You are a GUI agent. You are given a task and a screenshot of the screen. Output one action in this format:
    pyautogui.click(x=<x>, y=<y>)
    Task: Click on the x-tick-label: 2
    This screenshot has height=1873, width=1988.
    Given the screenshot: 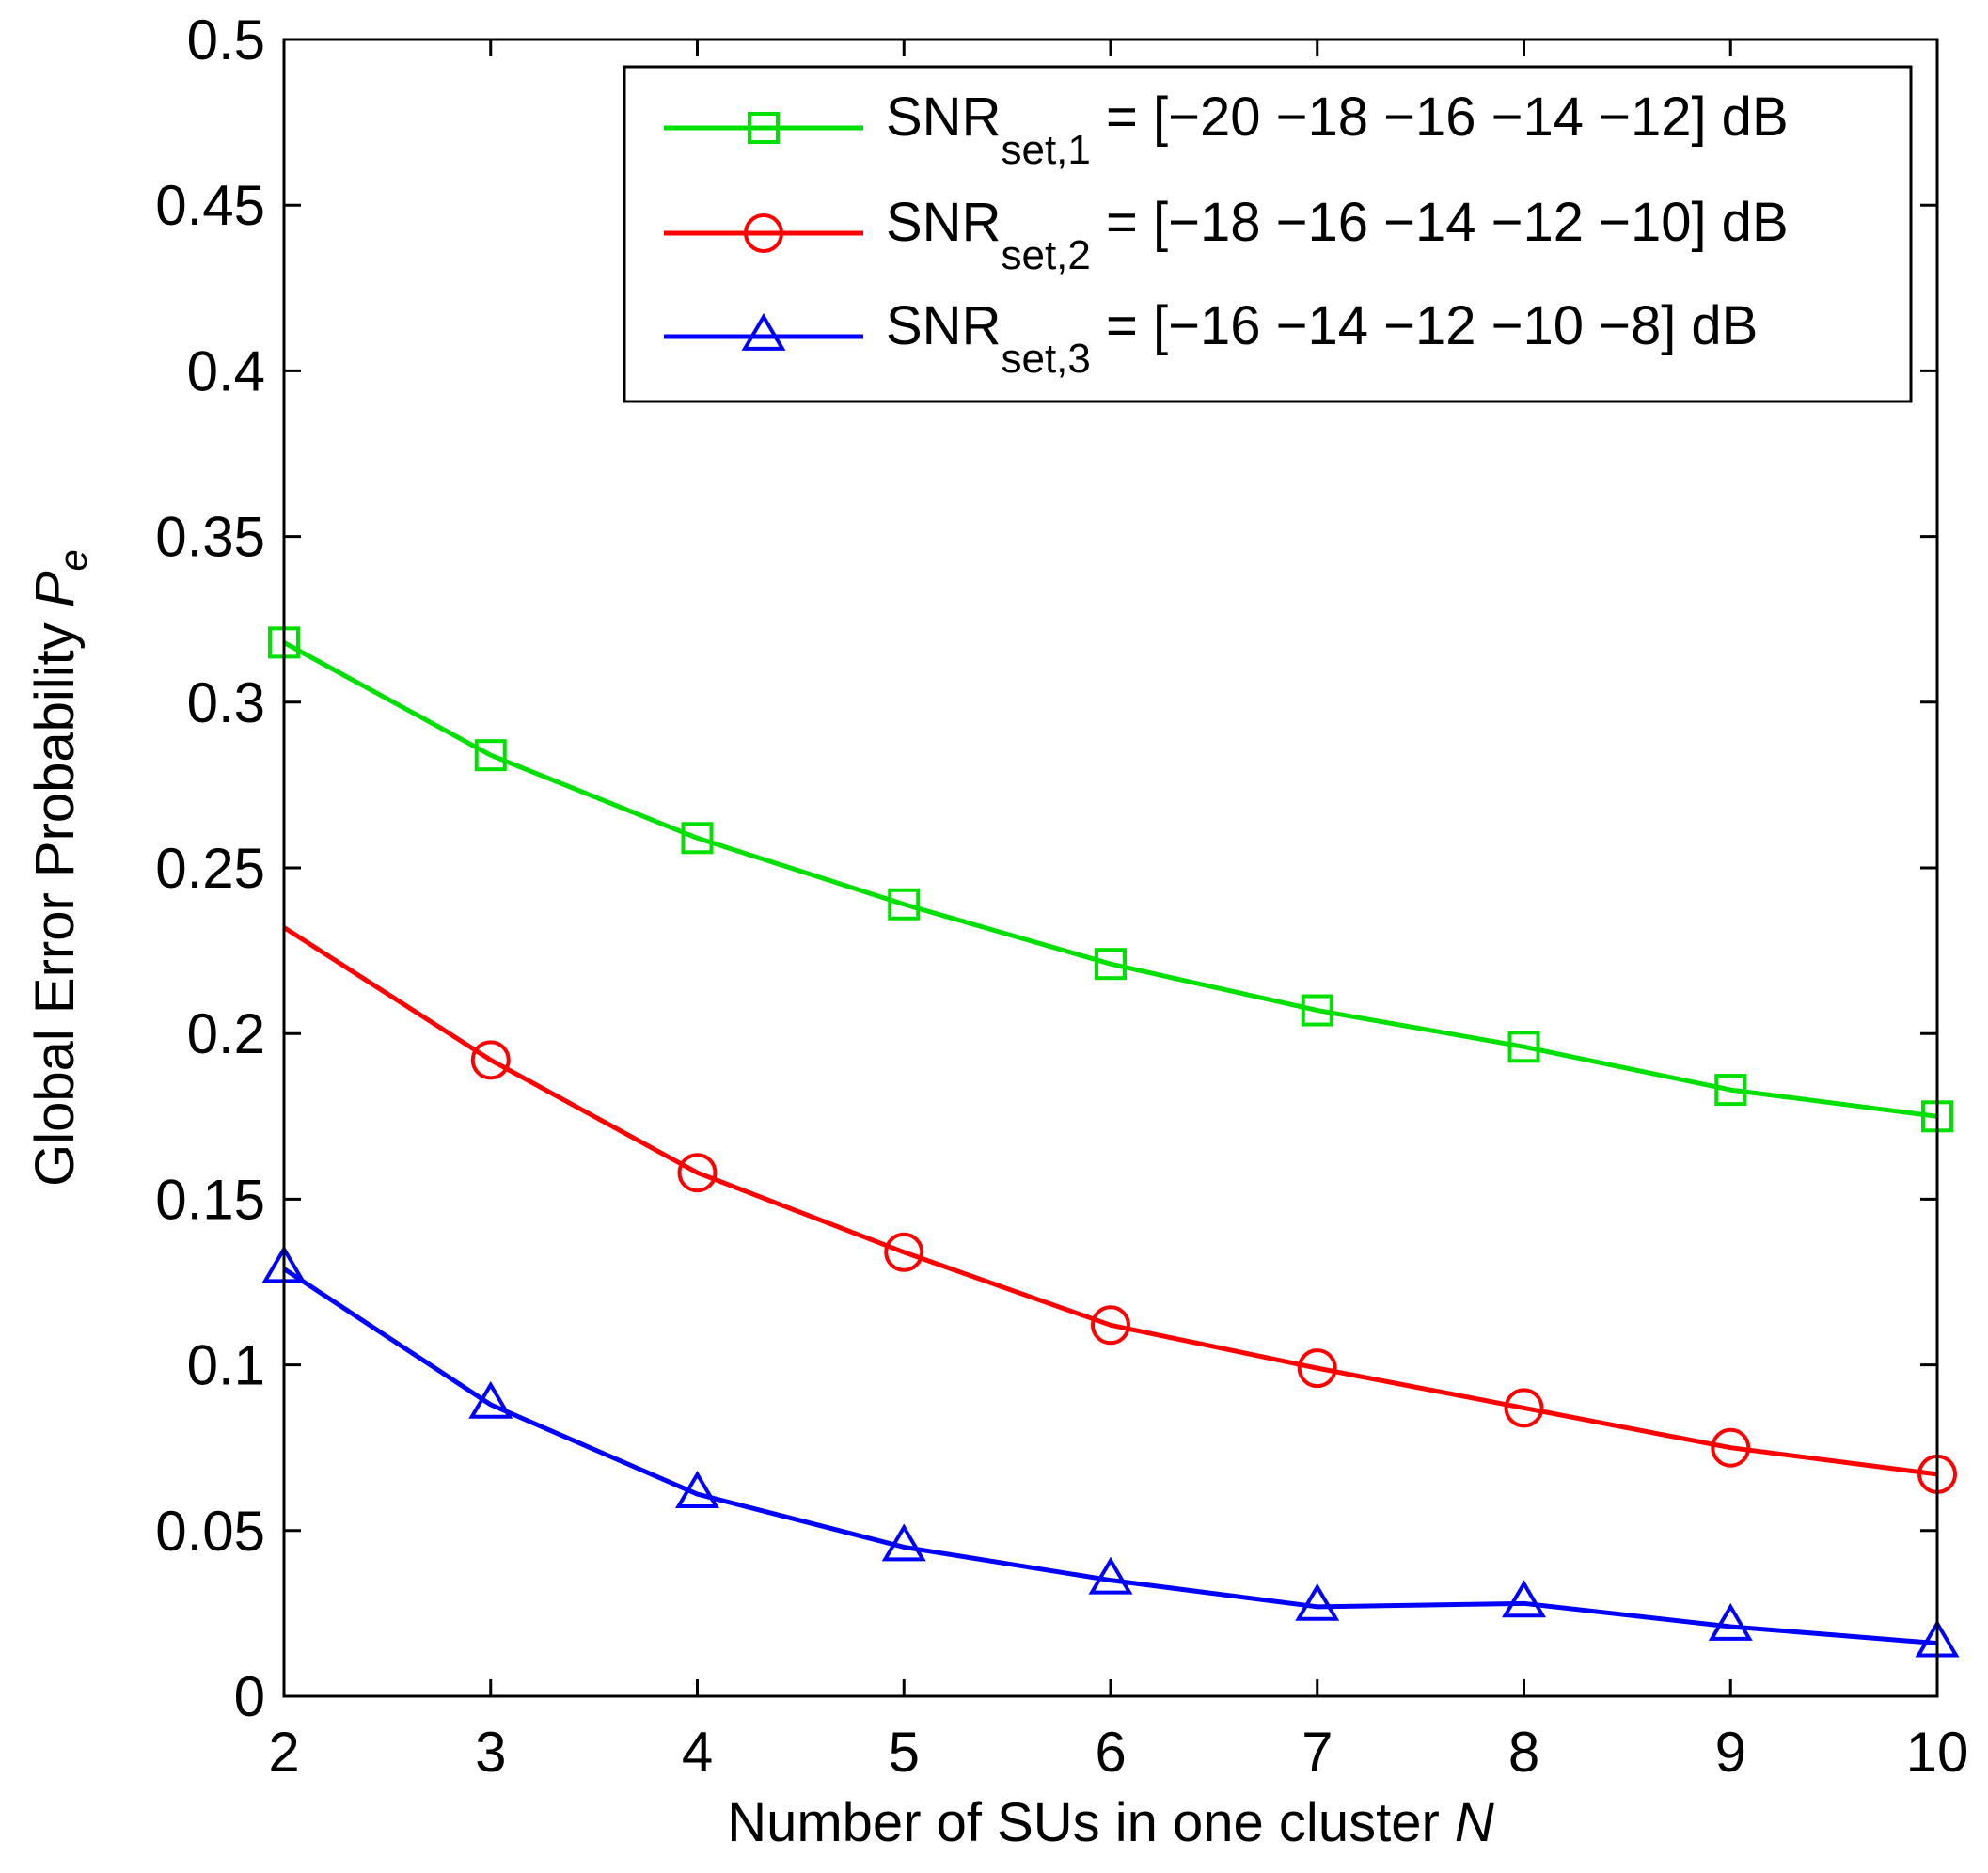 What is the action you would take?
    pyautogui.click(x=283, y=1752)
    